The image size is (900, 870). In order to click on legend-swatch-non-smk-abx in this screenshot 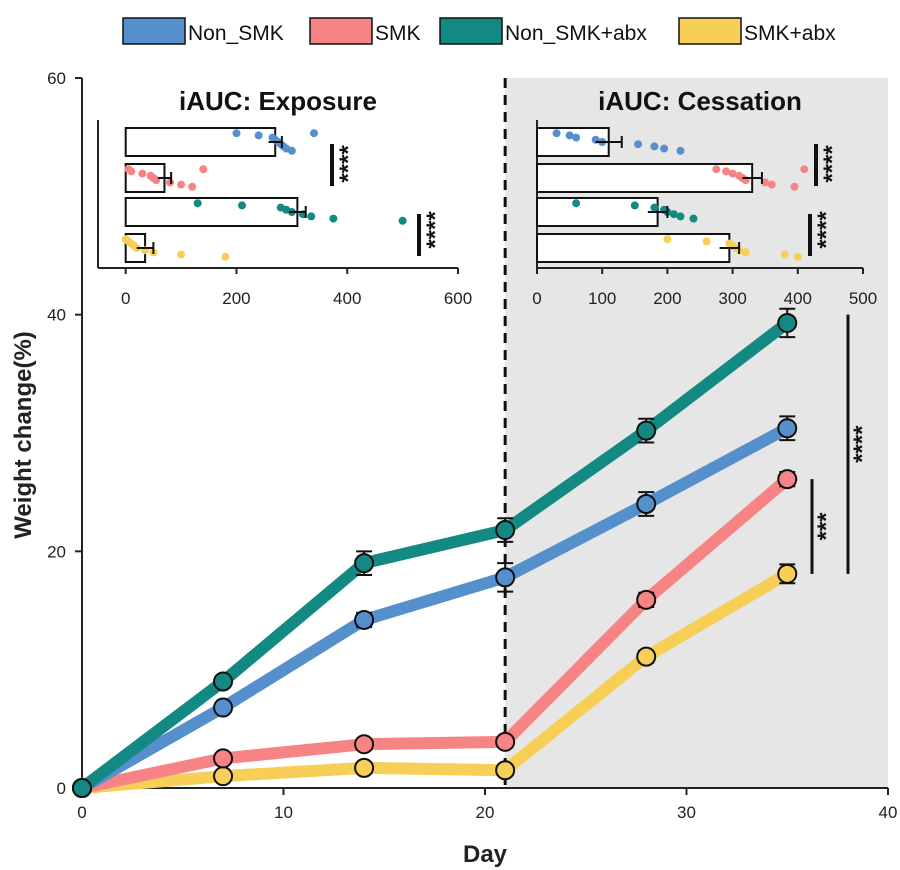, I will do `click(471, 31)`.